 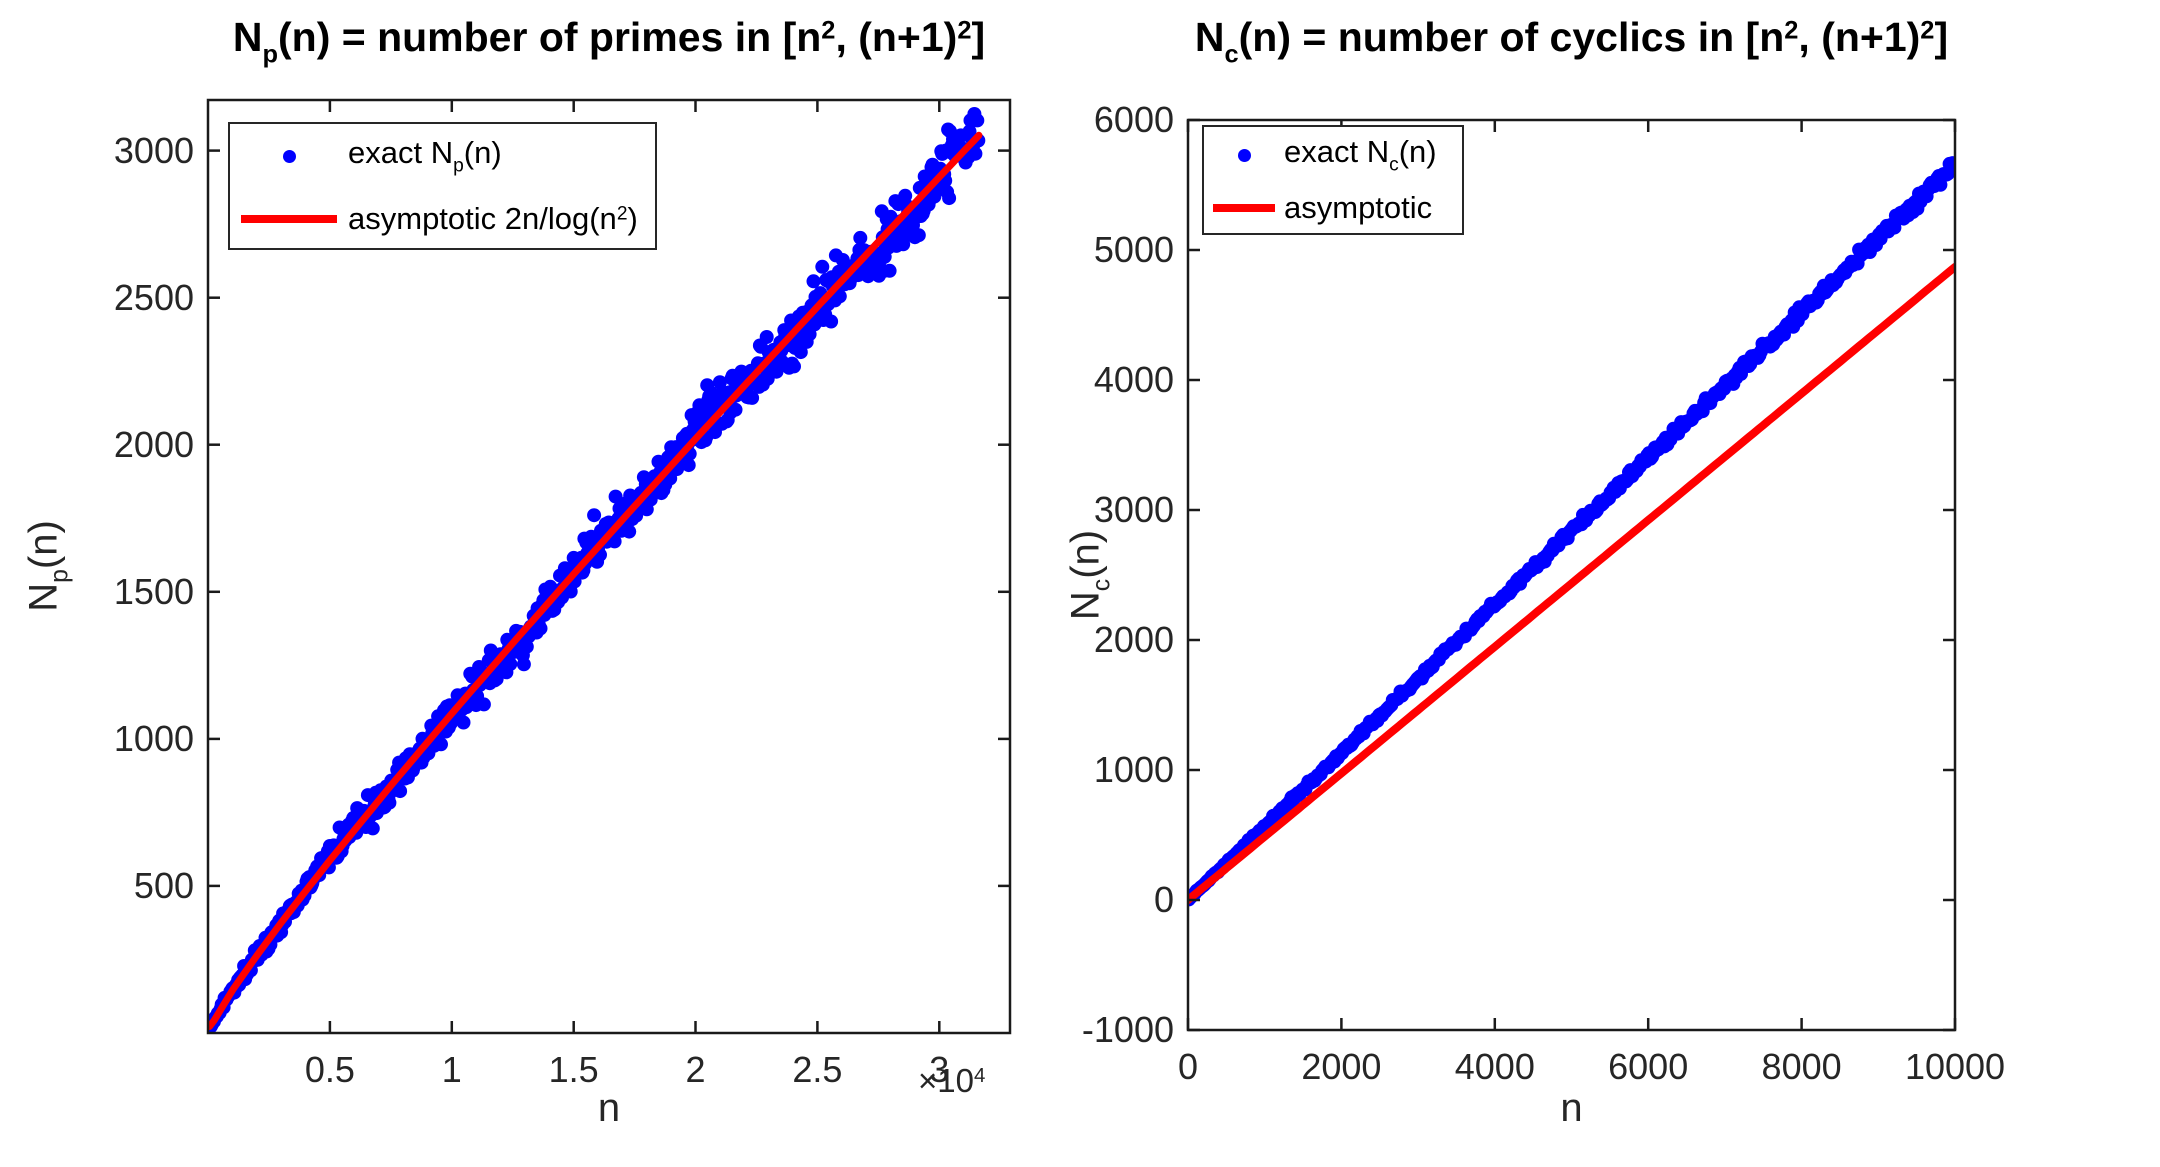 I want to click on x-tick-label: 2.5, so click(x=817, y=1069).